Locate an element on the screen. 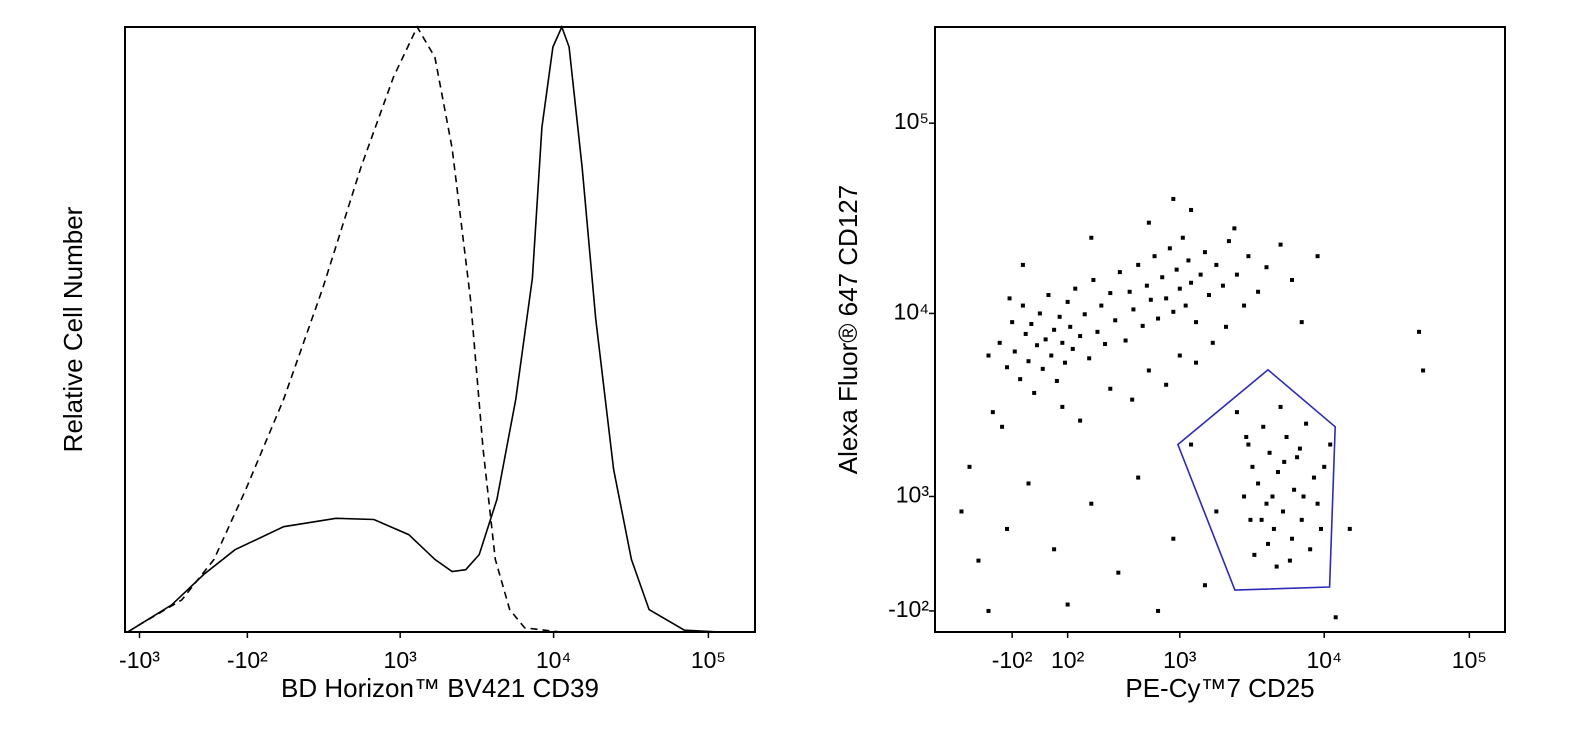 The width and height of the screenshot is (1580, 738). x-axis-label: PE-Cy™7 CD25 is located at coordinates (1219, 688).